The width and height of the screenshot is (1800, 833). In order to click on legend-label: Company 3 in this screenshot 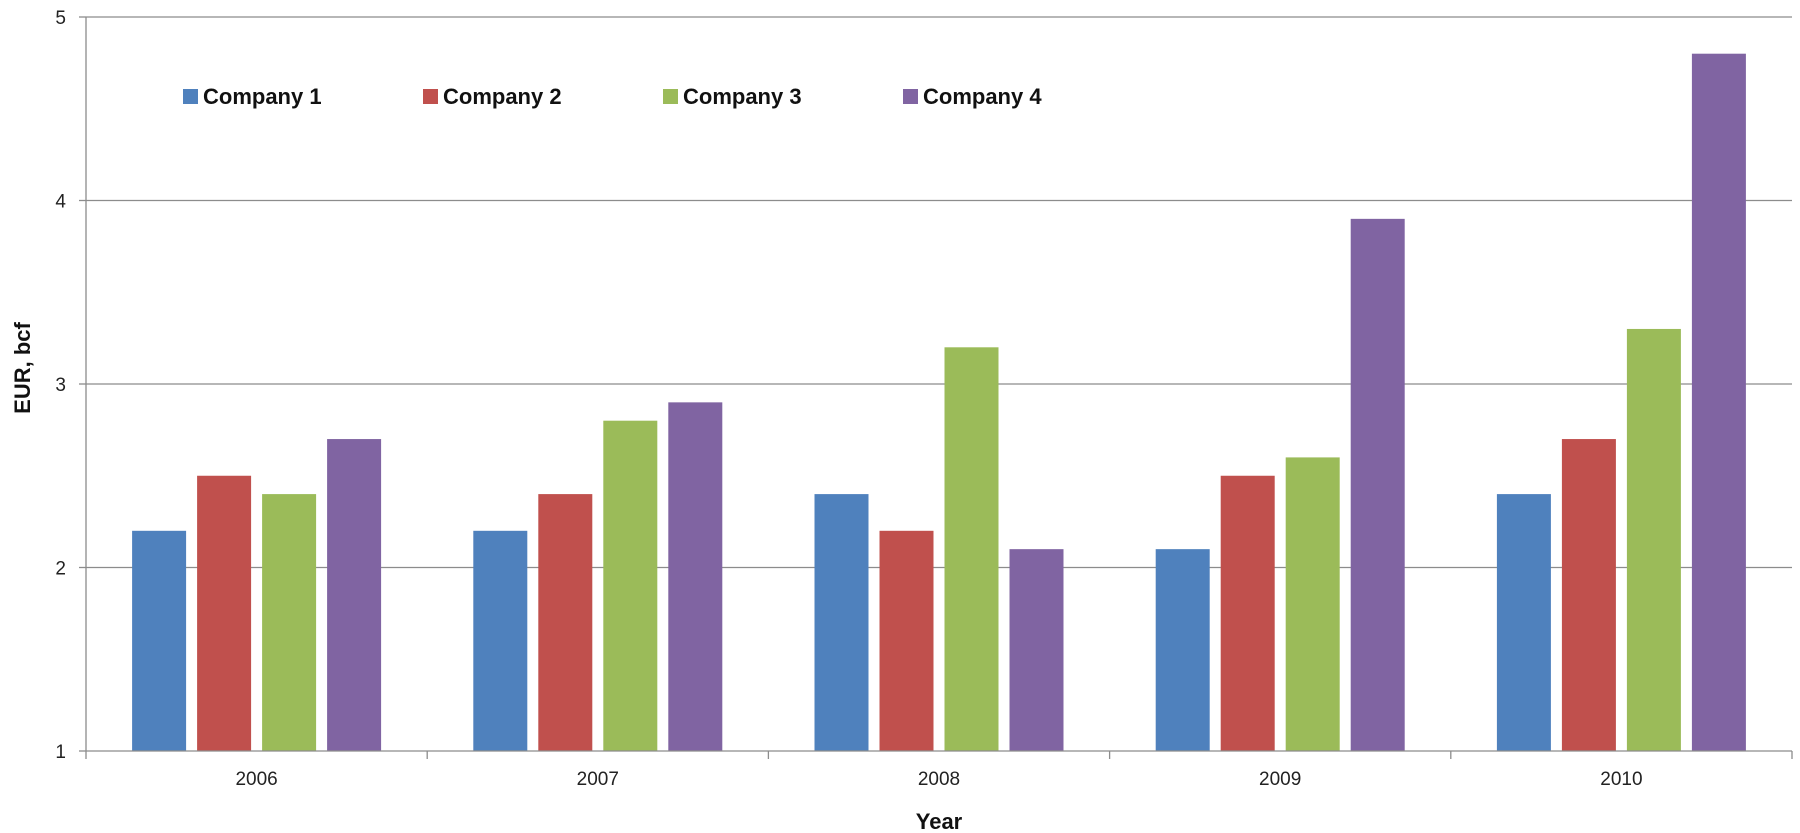, I will do `click(742, 96)`.